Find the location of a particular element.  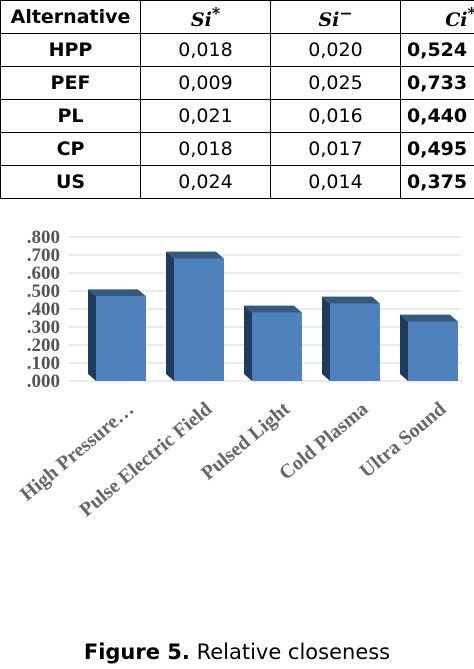

table-row: HPP 0,018 0,020 0,524 is located at coordinates (237, 50).